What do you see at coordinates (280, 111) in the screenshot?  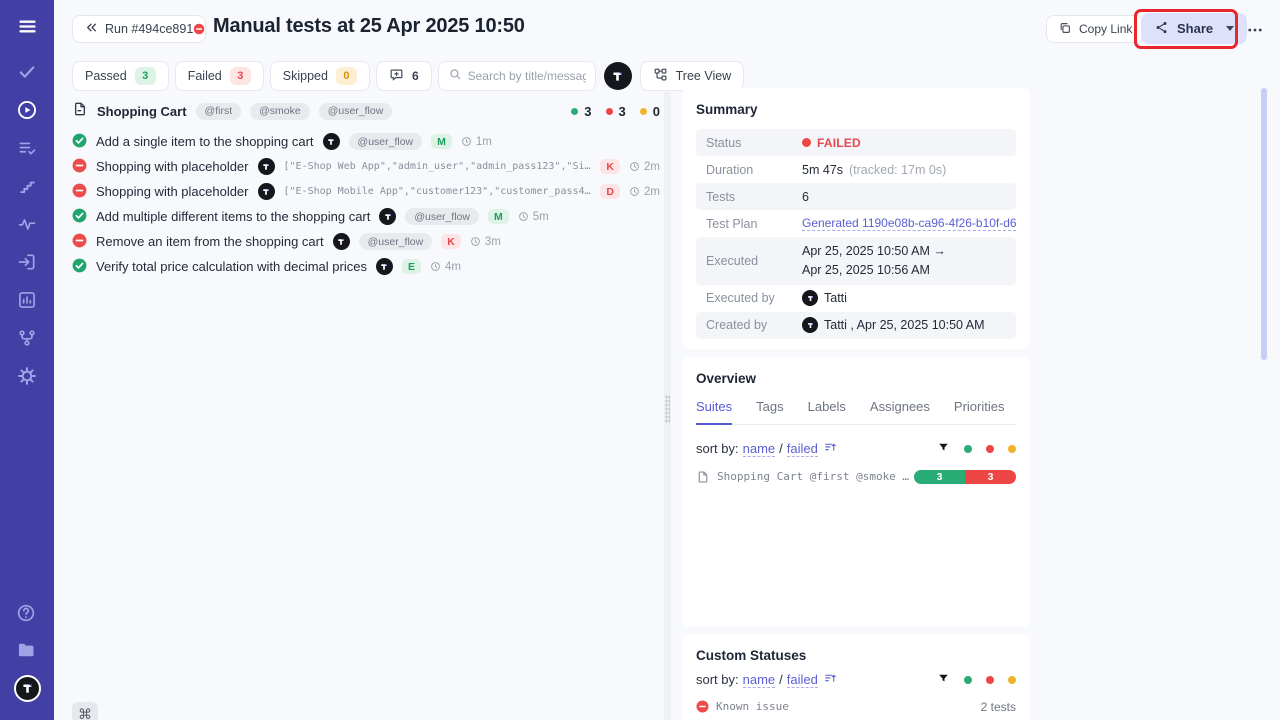 I see `suite-tag: @smoke` at bounding box center [280, 111].